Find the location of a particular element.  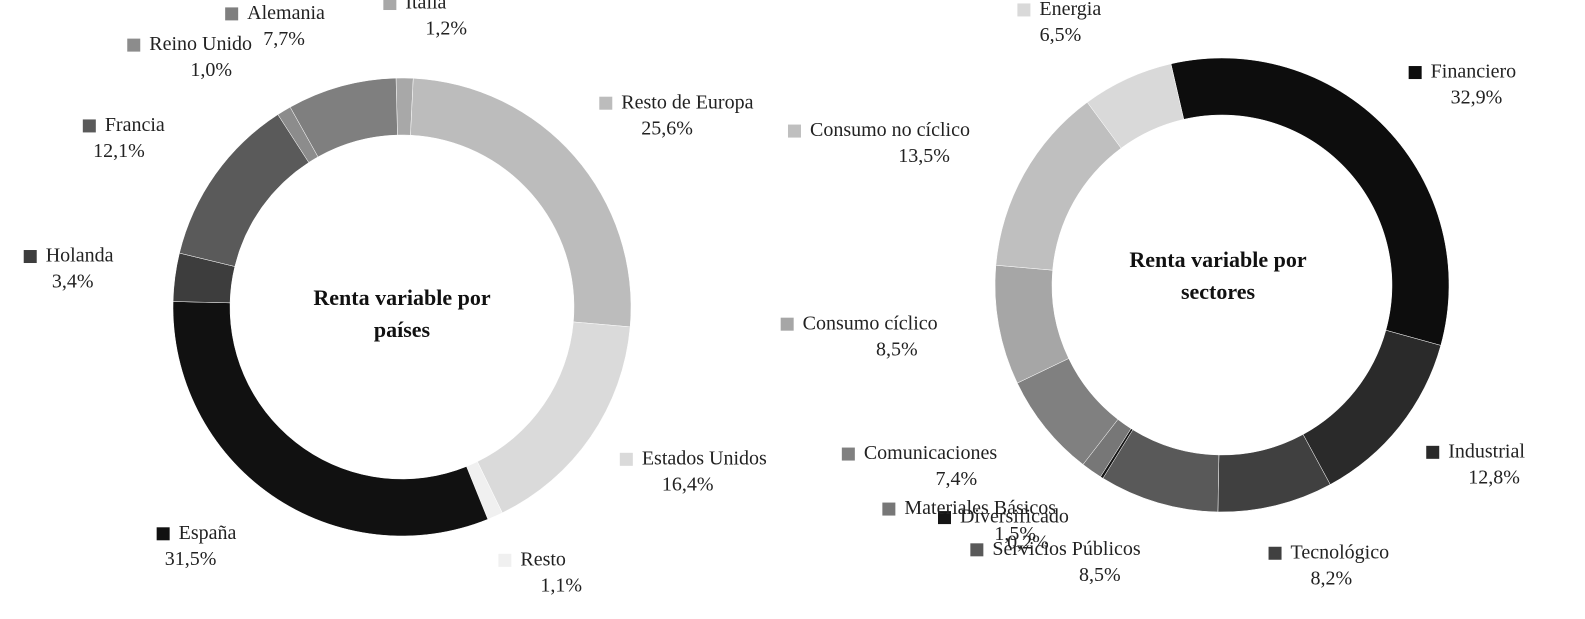

value-label: 13,5% is located at coordinates (924, 156).